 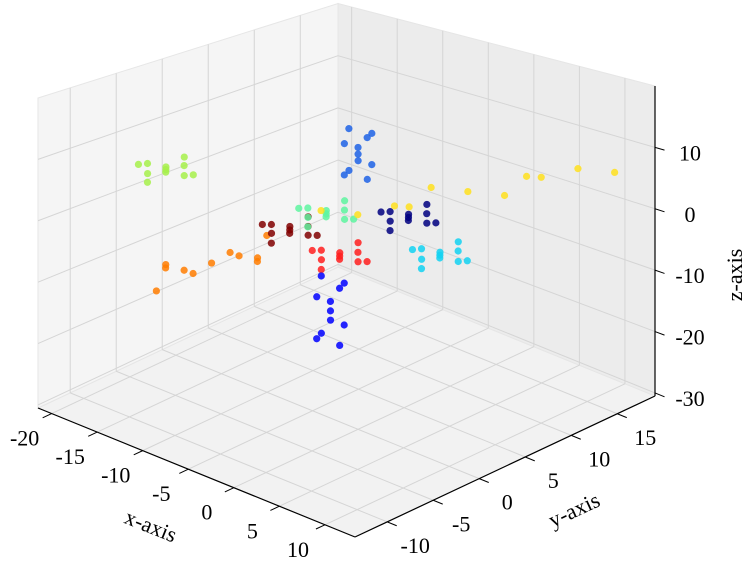 I want to click on x-tick-label: 10, so click(x=298, y=549).